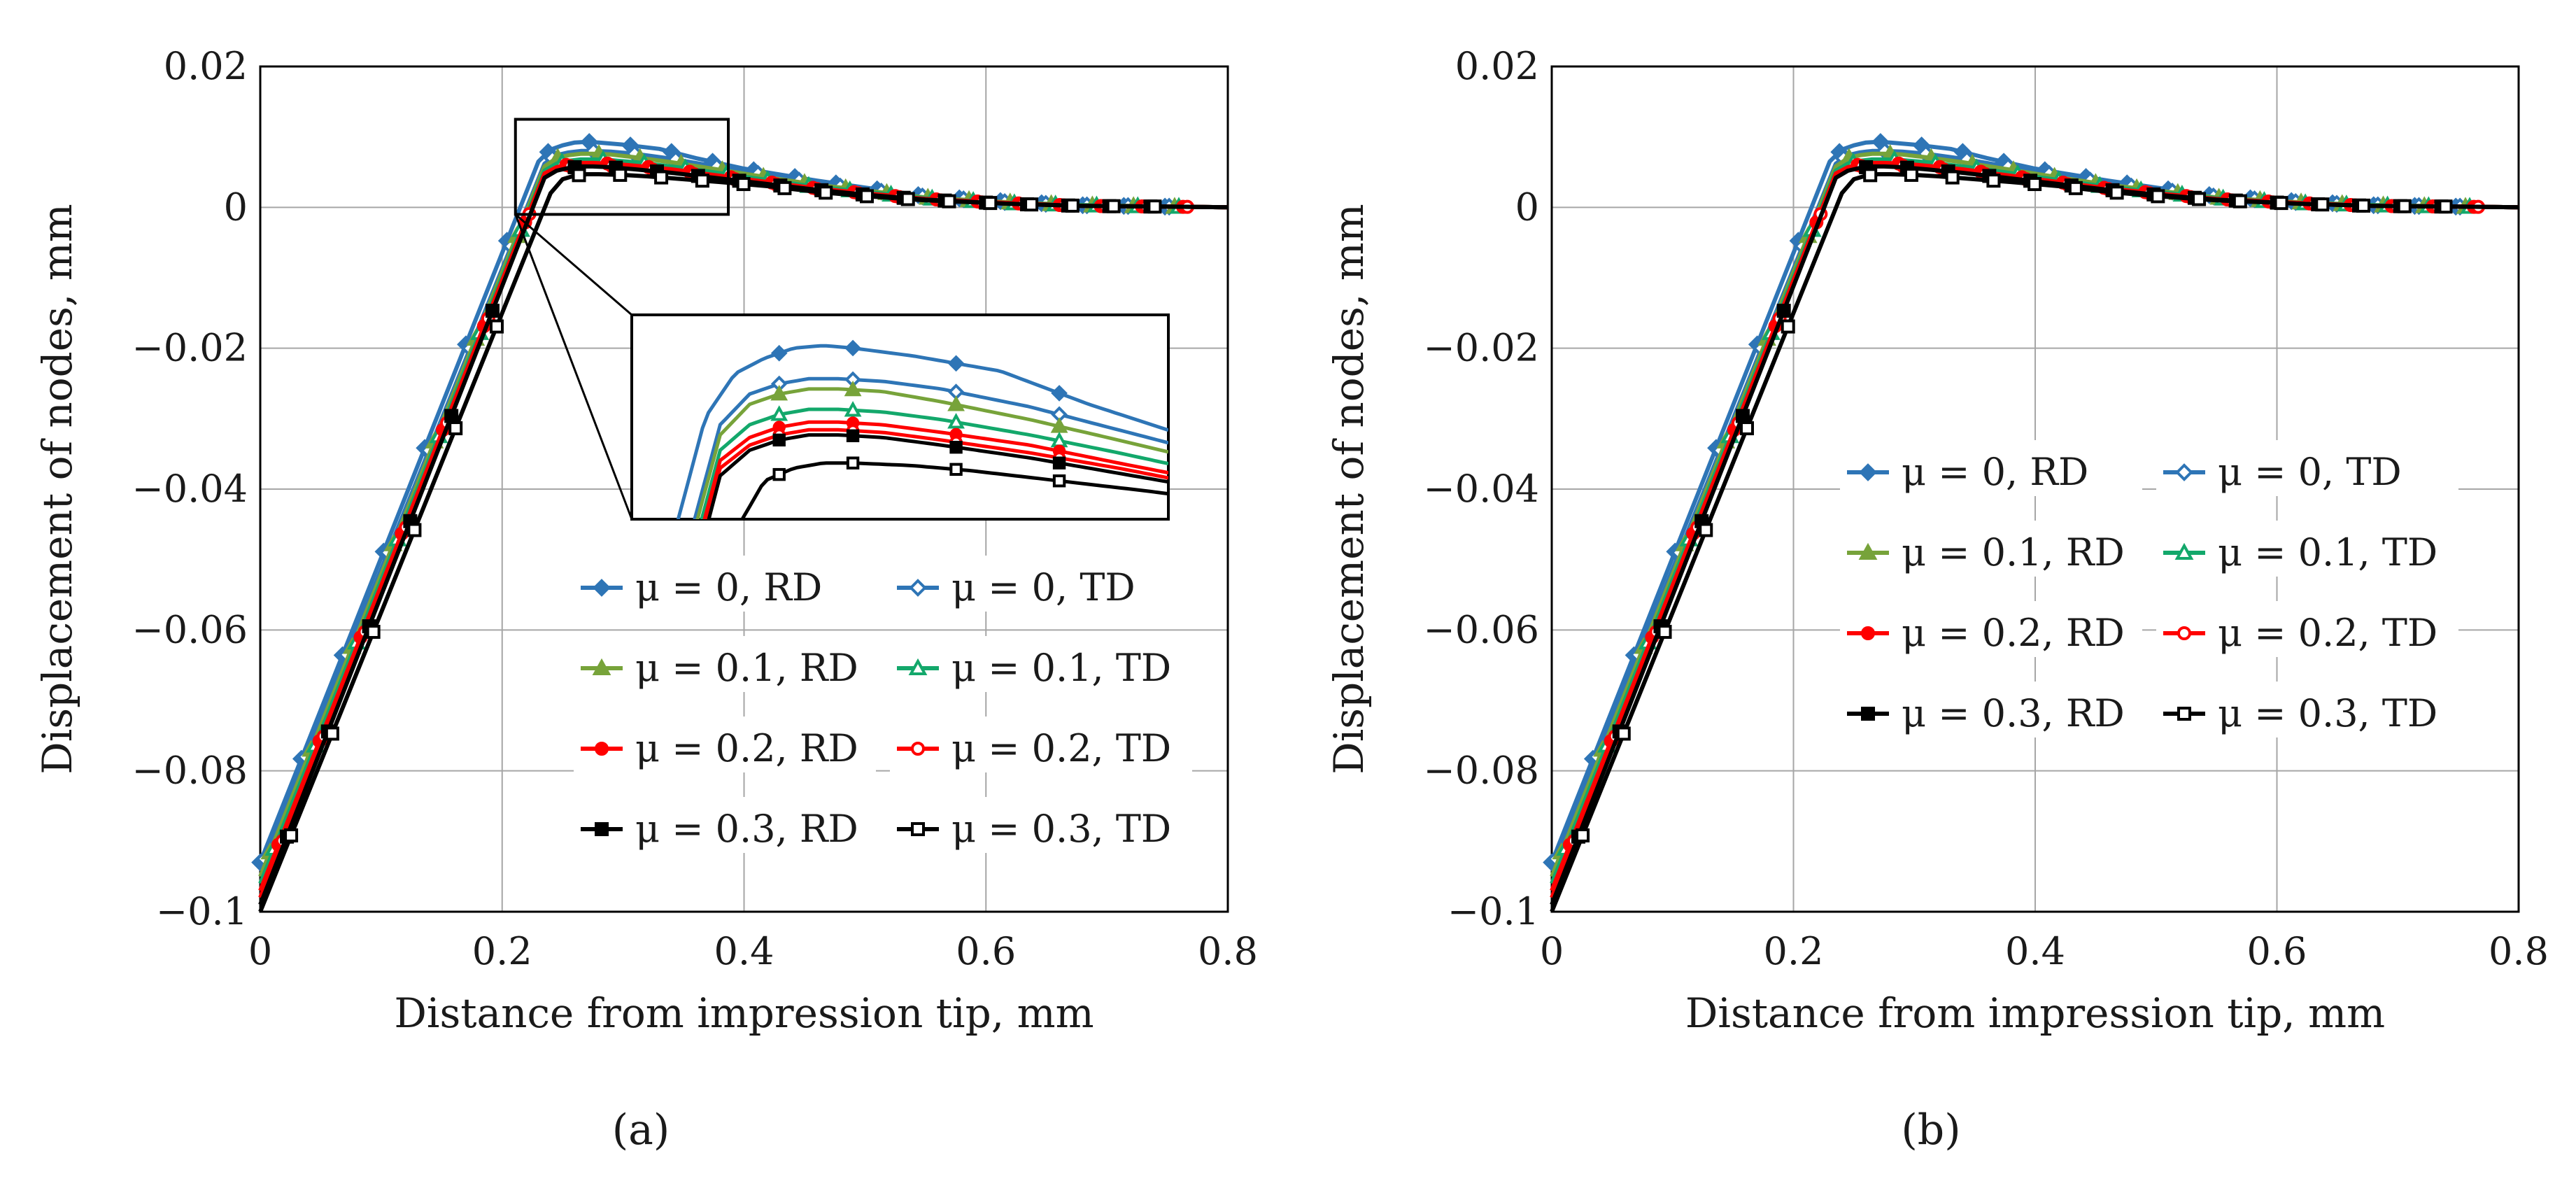 This screenshot has width=2576, height=1200. Describe the element at coordinates (260, 951) in the screenshot. I see `x-tick-label: 0` at that location.